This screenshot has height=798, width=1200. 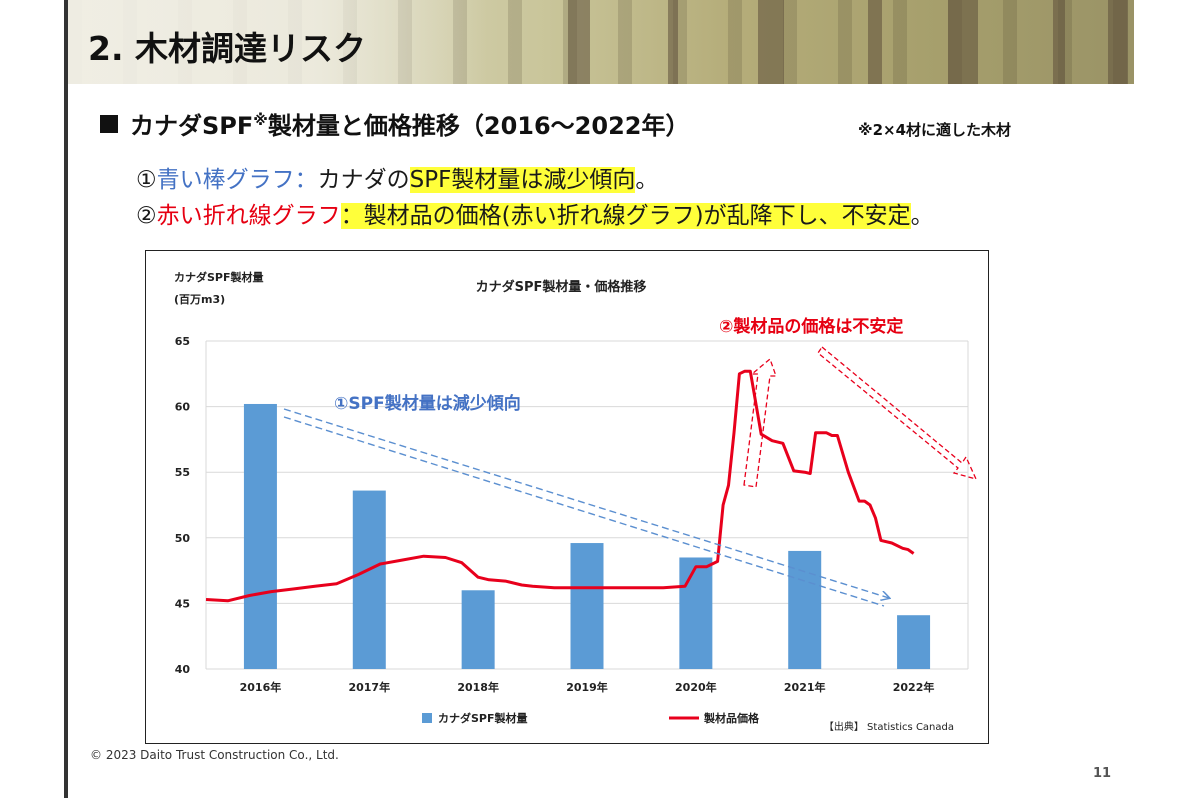 What do you see at coordinates (584, 511) in the screenshot?
I see `trend-arrow-blue-lower` at bounding box center [584, 511].